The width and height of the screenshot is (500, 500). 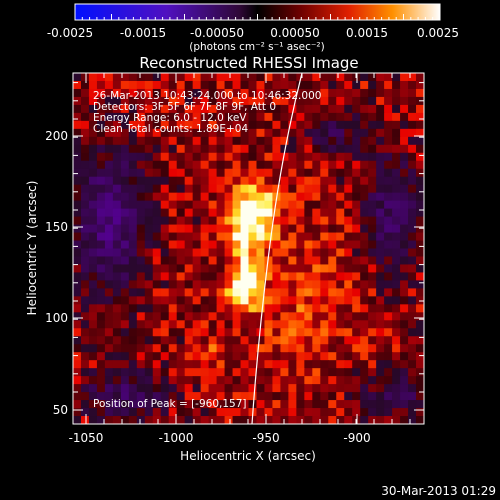 I want to click on y-tick-label: 200, so click(x=56, y=136).